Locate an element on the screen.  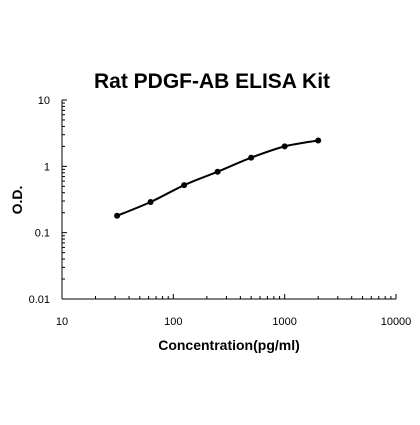
y-tick-label: 0.01 is located at coordinates (39, 300).